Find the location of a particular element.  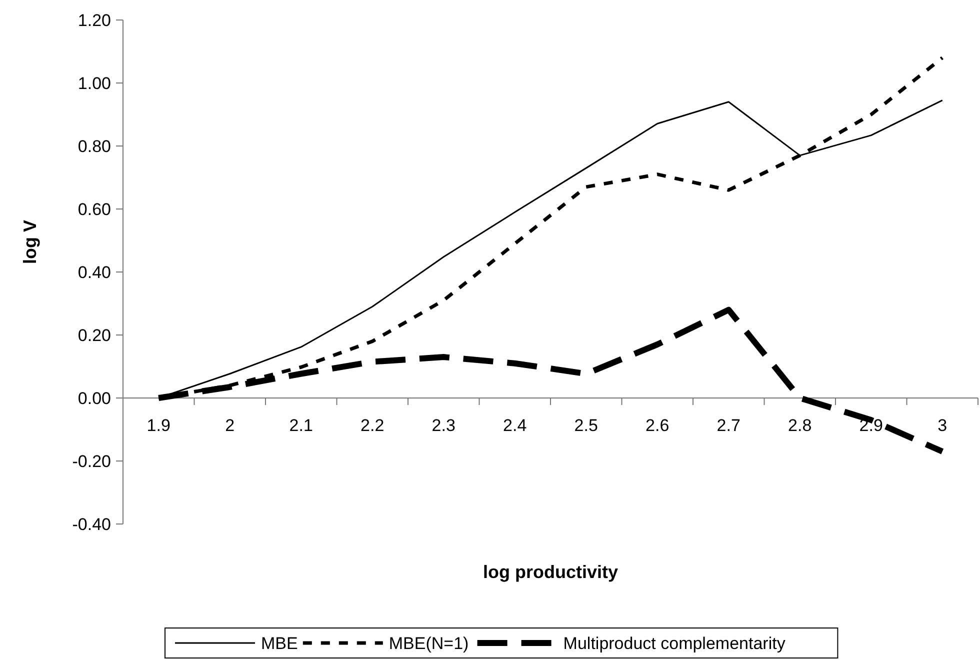

x-tick-label: 2.5 is located at coordinates (586, 425).